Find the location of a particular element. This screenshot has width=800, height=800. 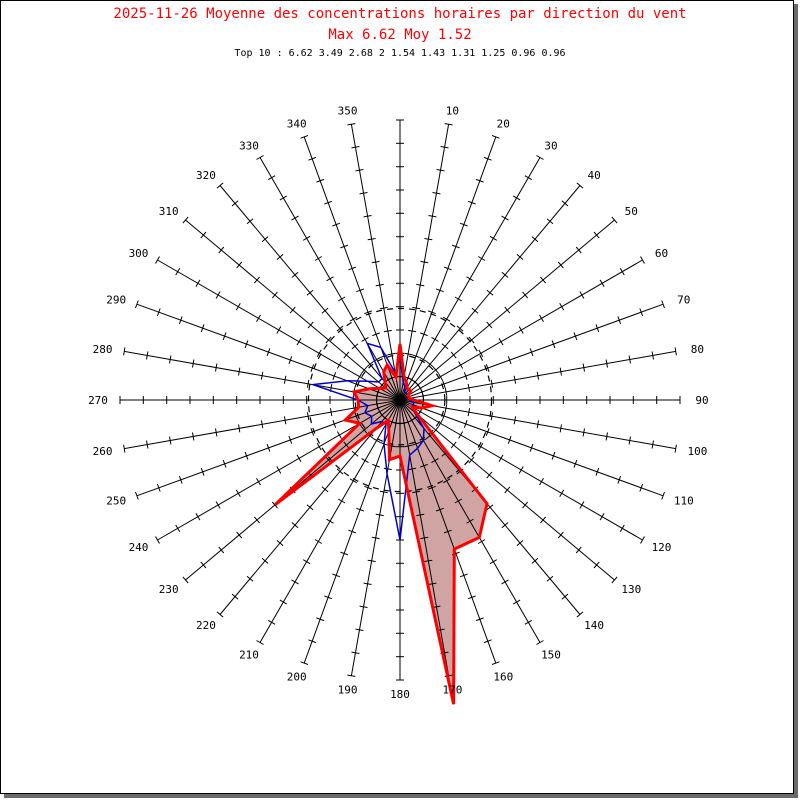

direction-label-270: 270 is located at coordinates (98, 400).